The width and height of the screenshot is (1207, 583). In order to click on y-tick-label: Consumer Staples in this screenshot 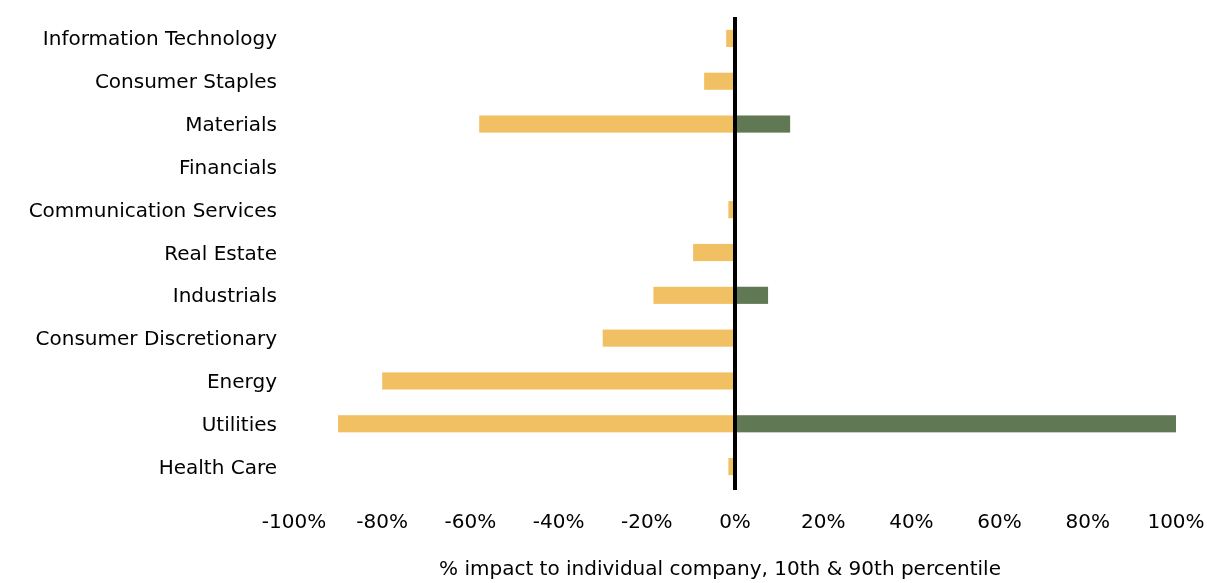, I will do `click(185, 81)`.